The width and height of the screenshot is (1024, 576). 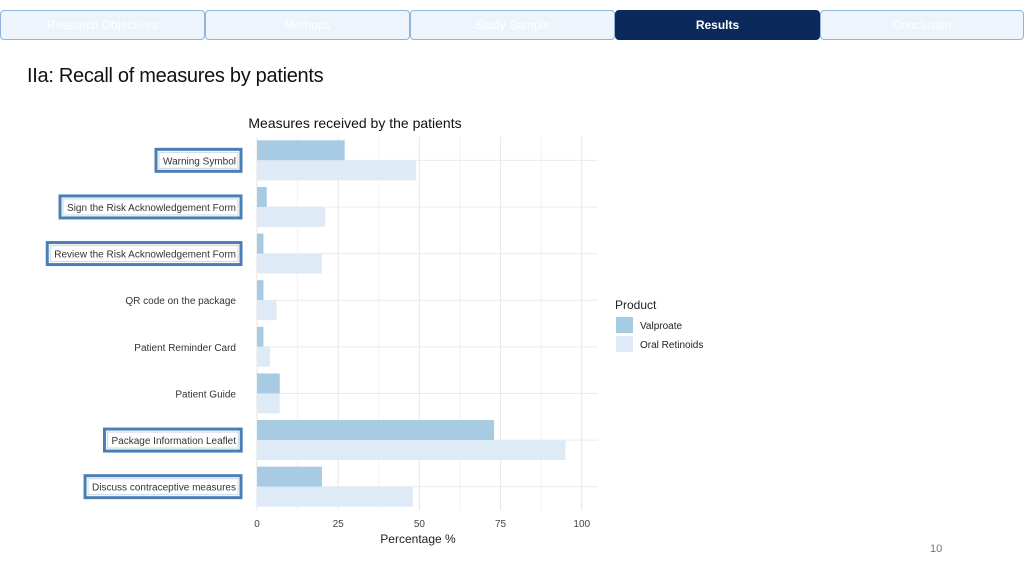 I want to click on page-number: 10, so click(x=936, y=549).